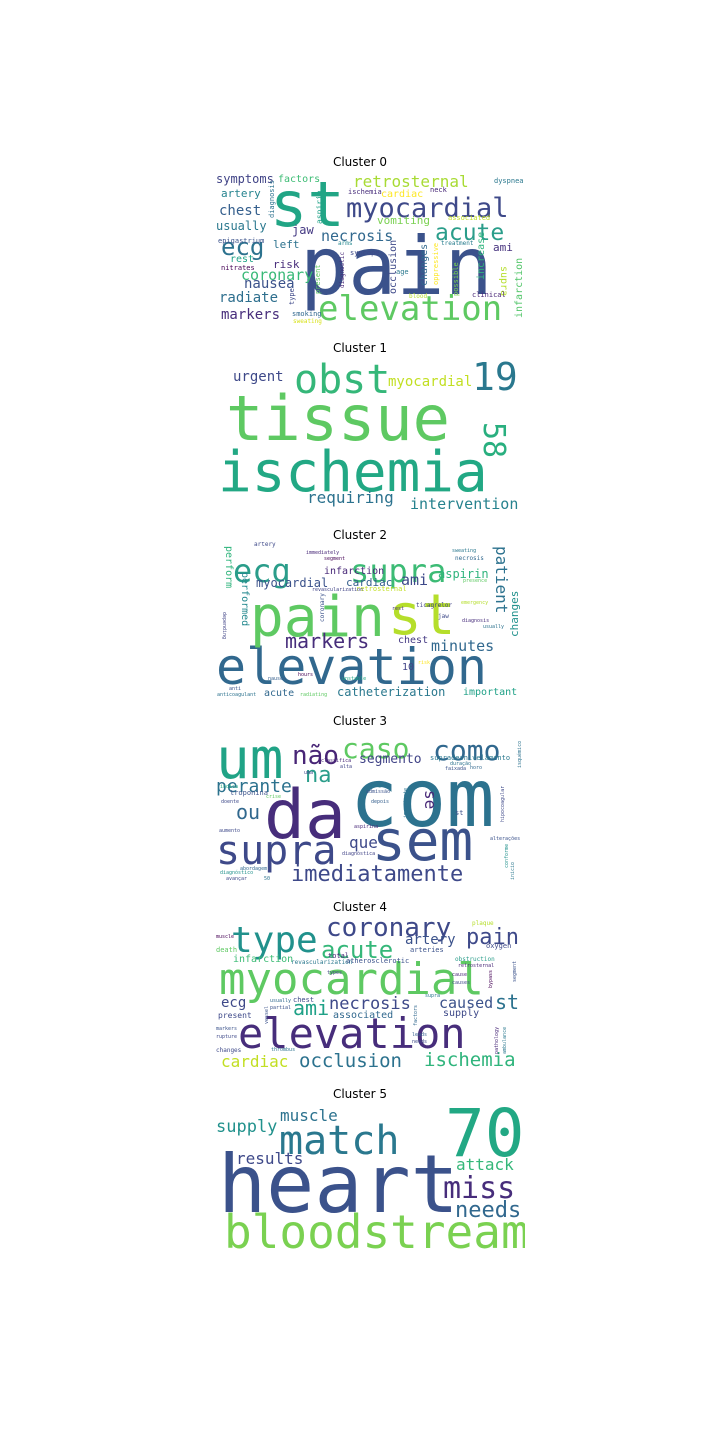 The image size is (720, 1440). Describe the element at coordinates (350, 497) in the screenshot. I see `word-requiring: requiring` at that location.